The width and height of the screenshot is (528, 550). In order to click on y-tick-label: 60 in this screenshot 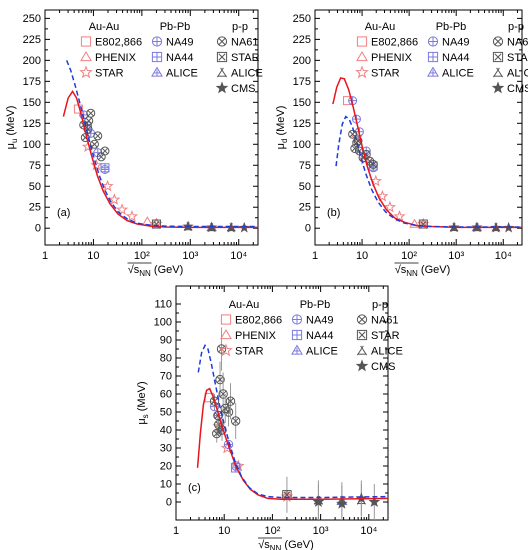, I will do `click(166, 395)`.